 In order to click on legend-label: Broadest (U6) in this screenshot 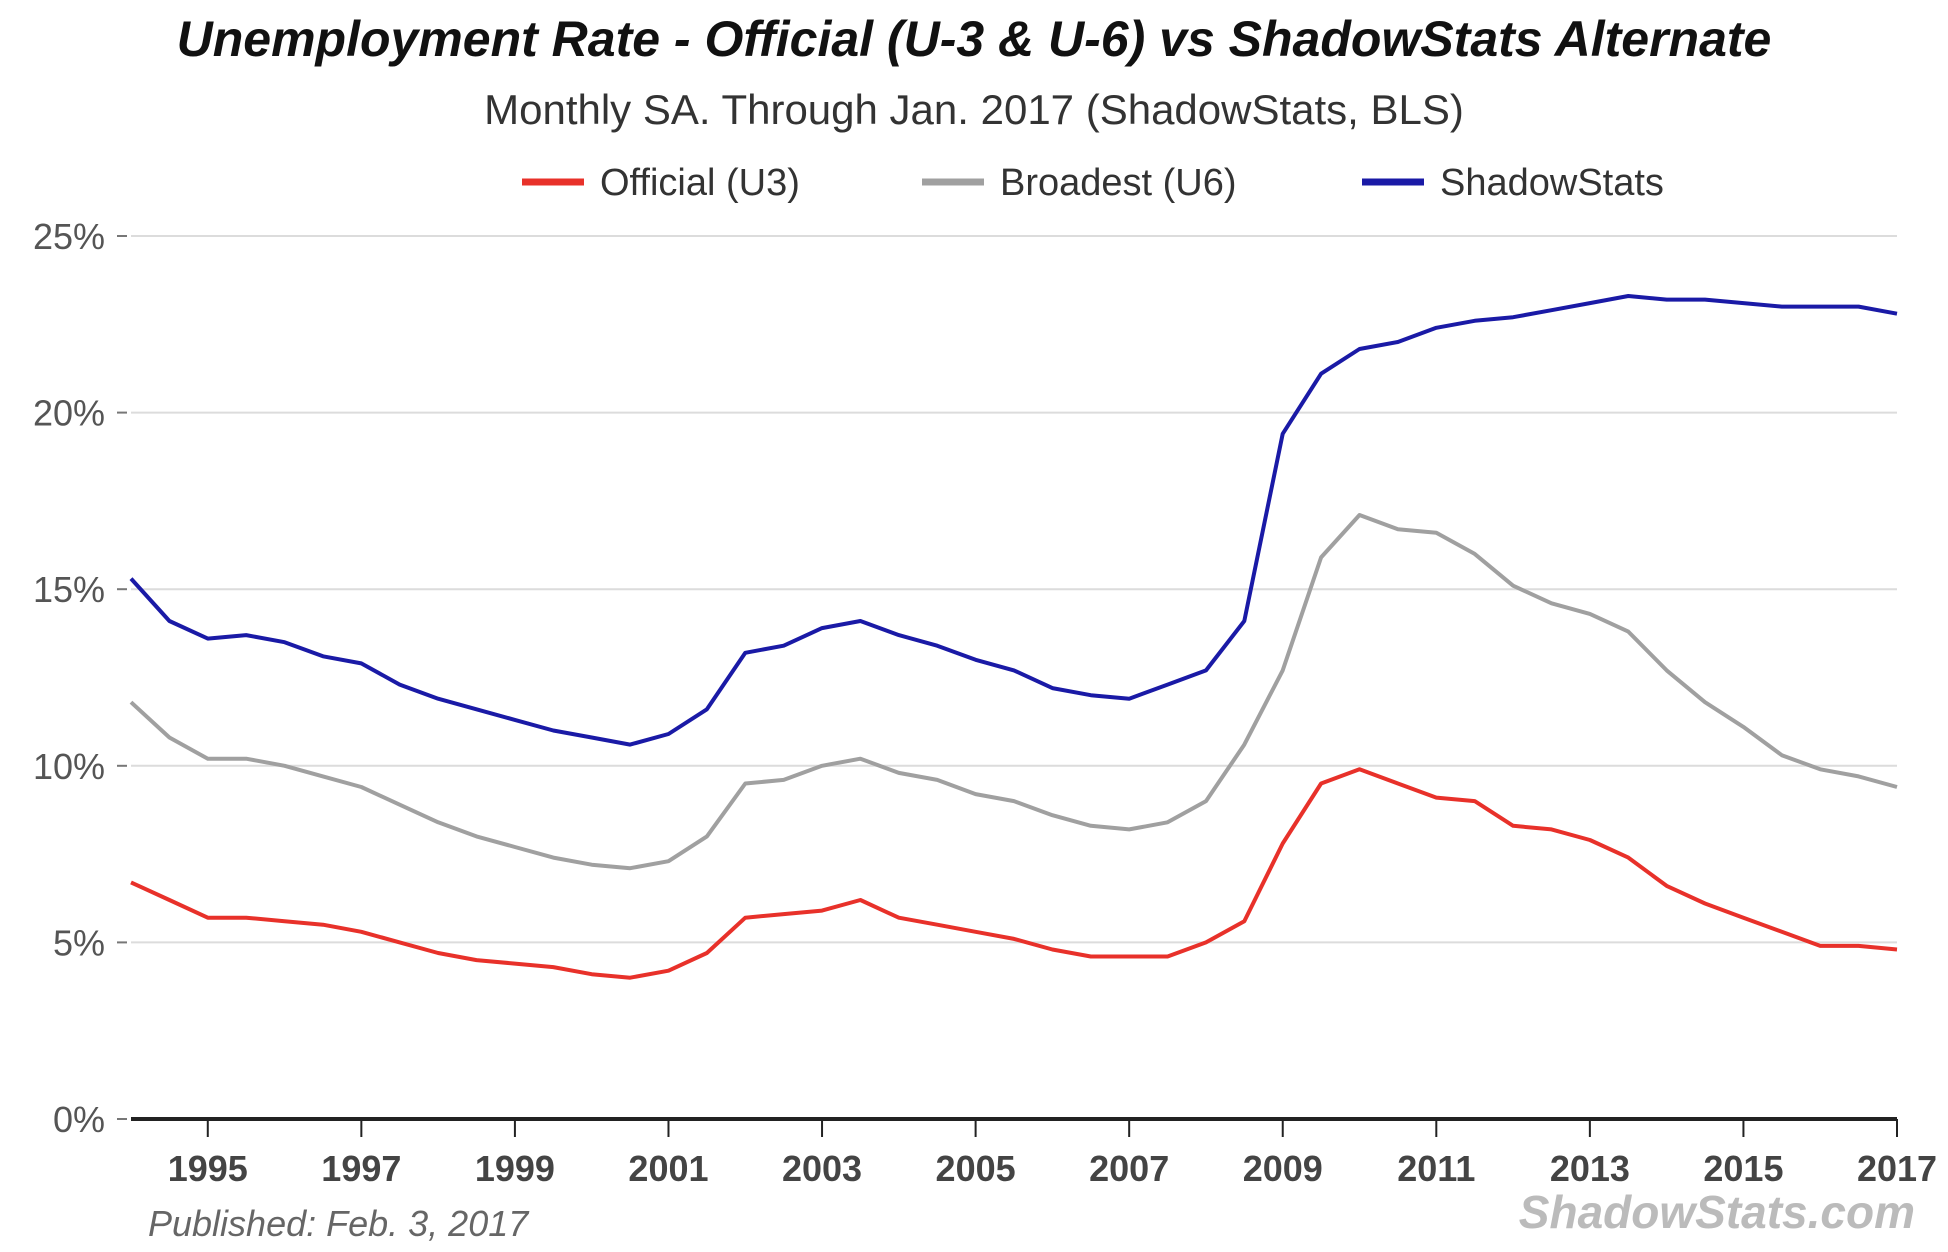, I will do `click(1118, 183)`.